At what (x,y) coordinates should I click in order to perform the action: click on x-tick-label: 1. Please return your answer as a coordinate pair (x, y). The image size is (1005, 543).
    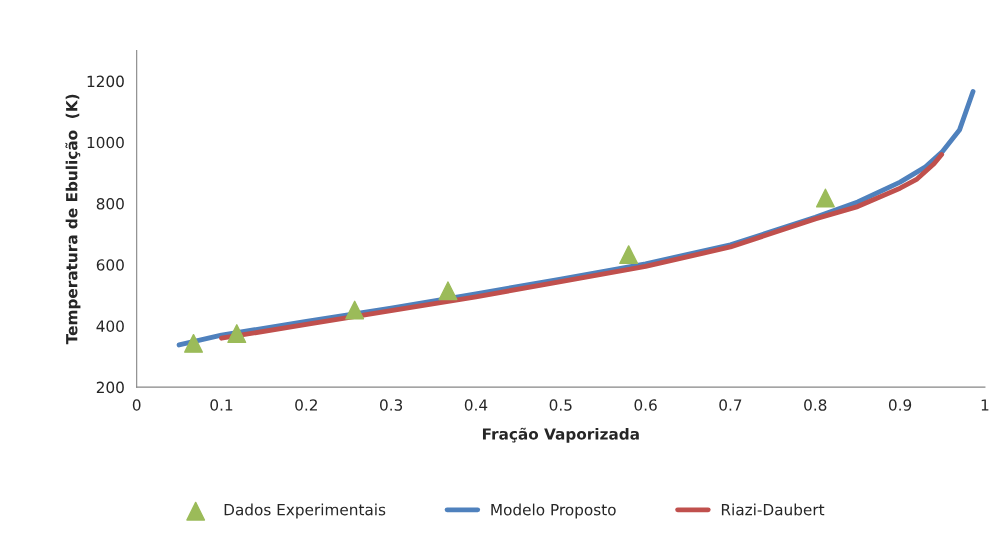
    Looking at the image, I should click on (985, 405).